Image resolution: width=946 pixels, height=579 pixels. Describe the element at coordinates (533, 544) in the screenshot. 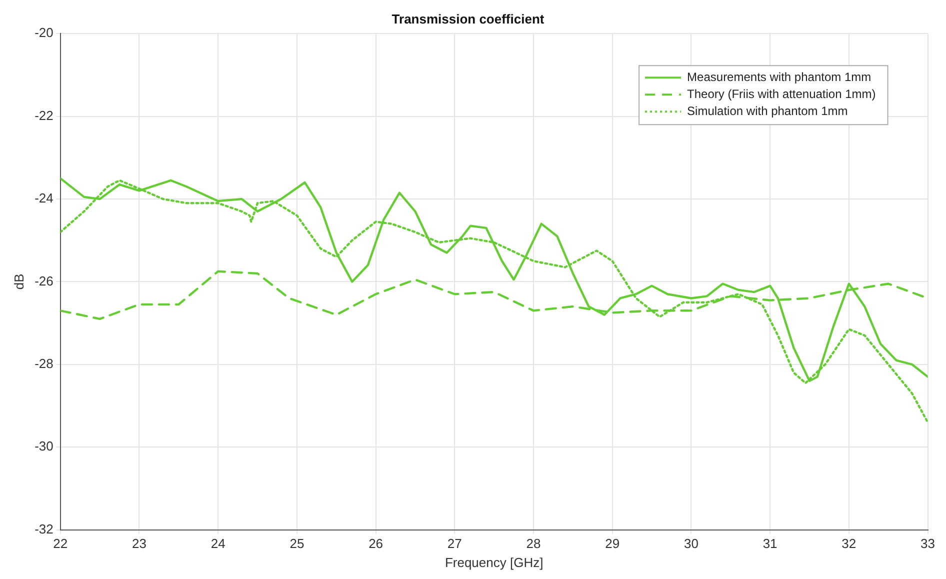

I see `x-tick-label: 28` at that location.